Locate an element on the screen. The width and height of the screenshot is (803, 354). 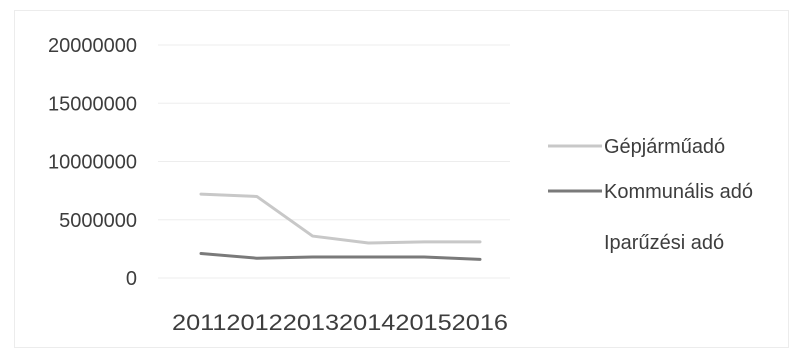
legend-label: Kommunális adó is located at coordinates (678, 192).